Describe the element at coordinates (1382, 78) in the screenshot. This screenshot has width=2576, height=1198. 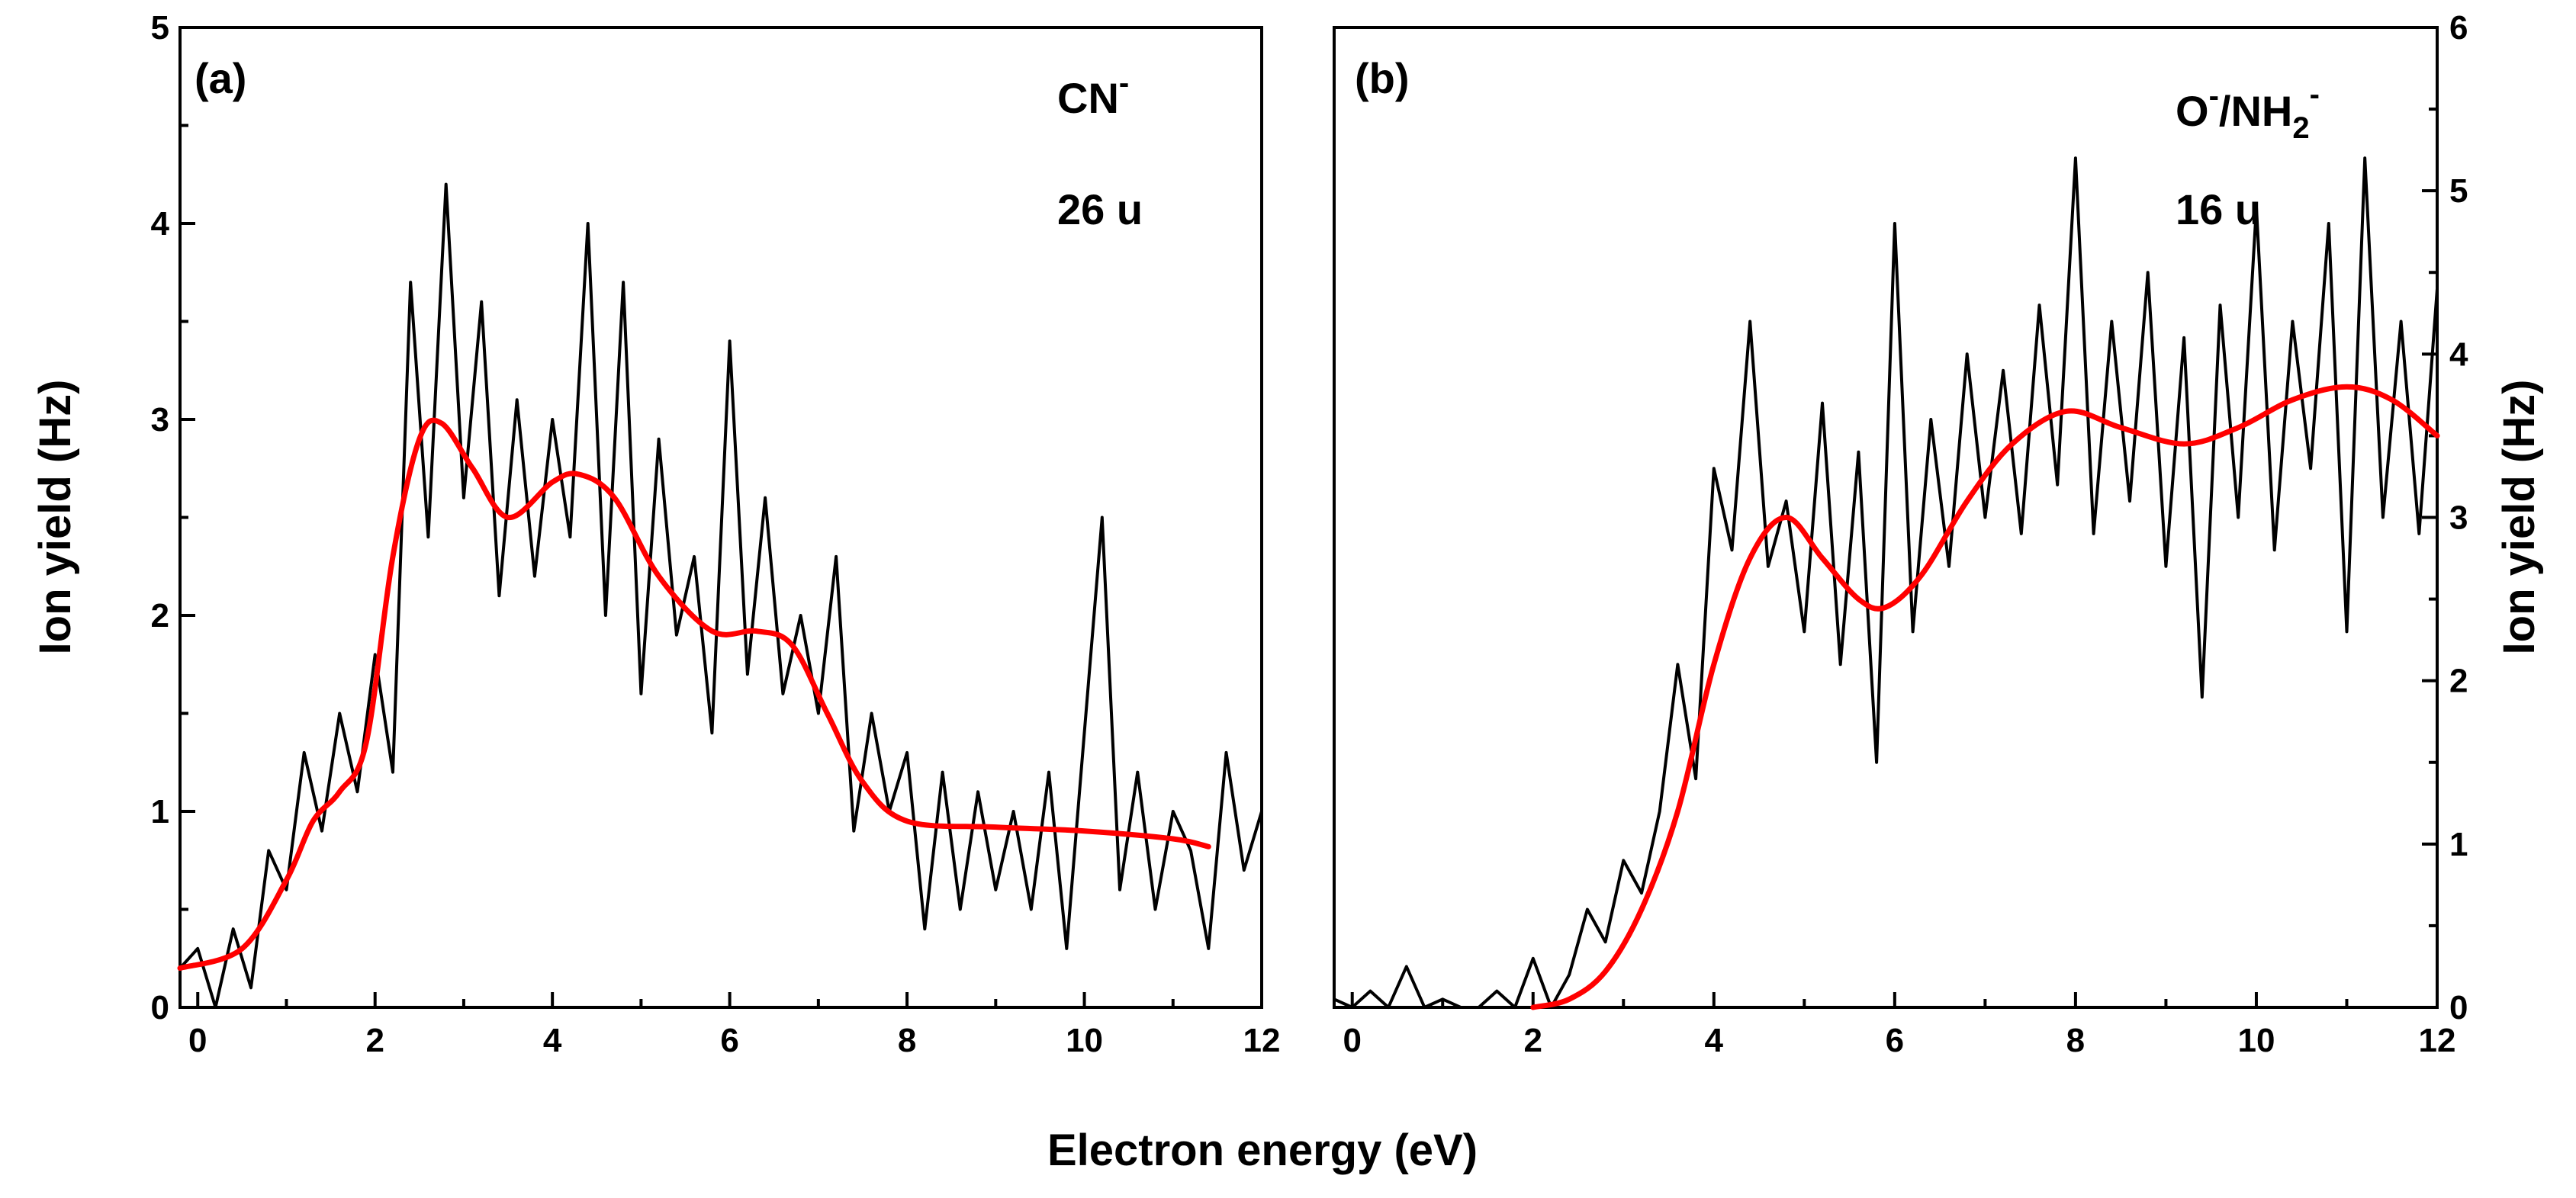
I see `panel-b-label: (b)` at that location.